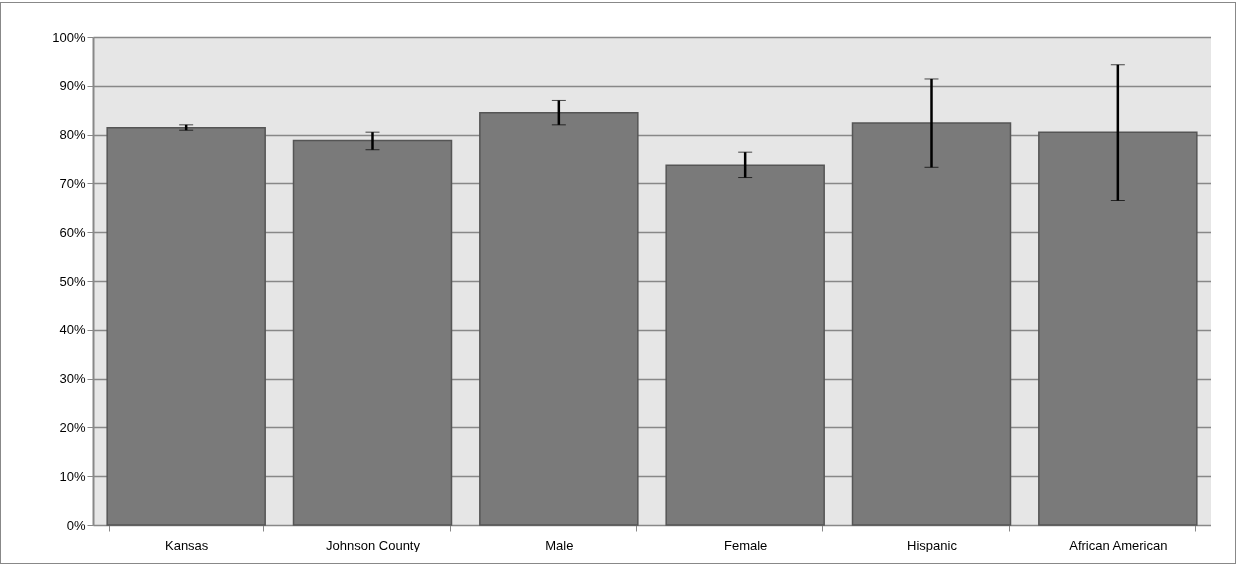 The height and width of the screenshot is (569, 1246). Describe the element at coordinates (559, 545) in the screenshot. I see `x-tick-label: Male` at that location.